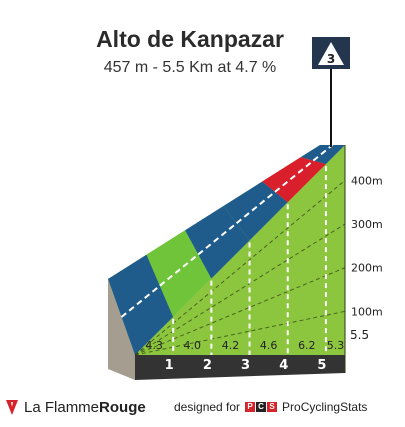 The height and width of the screenshot is (427, 405). Describe the element at coordinates (321, 365) in the screenshot. I see `km-label: 5` at that location.